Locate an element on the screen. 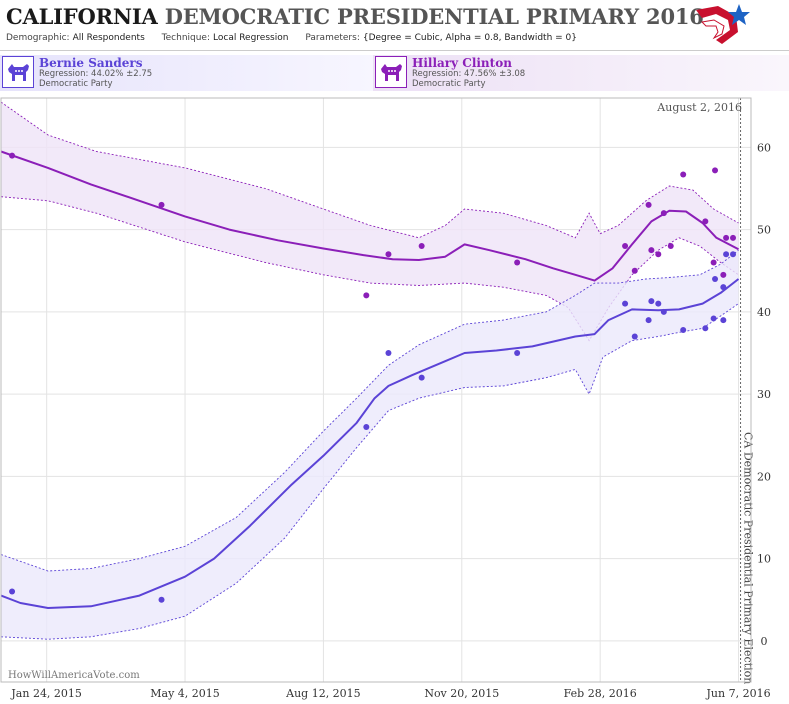  demographic-label: Demographic: is located at coordinates (38, 38).